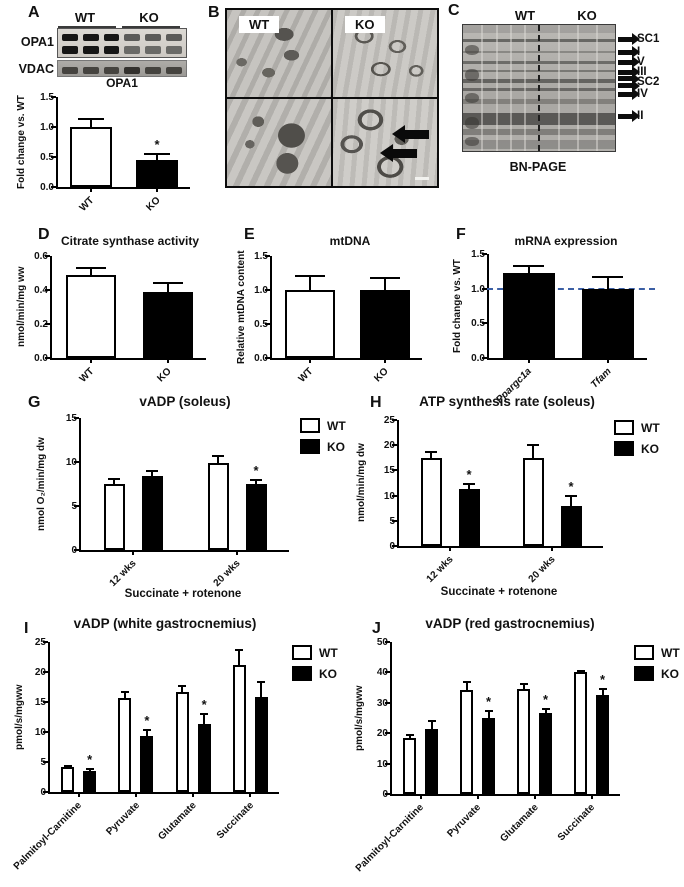  Describe the element at coordinates (87, 27) in the screenshot. I see `wt-underline` at that location.